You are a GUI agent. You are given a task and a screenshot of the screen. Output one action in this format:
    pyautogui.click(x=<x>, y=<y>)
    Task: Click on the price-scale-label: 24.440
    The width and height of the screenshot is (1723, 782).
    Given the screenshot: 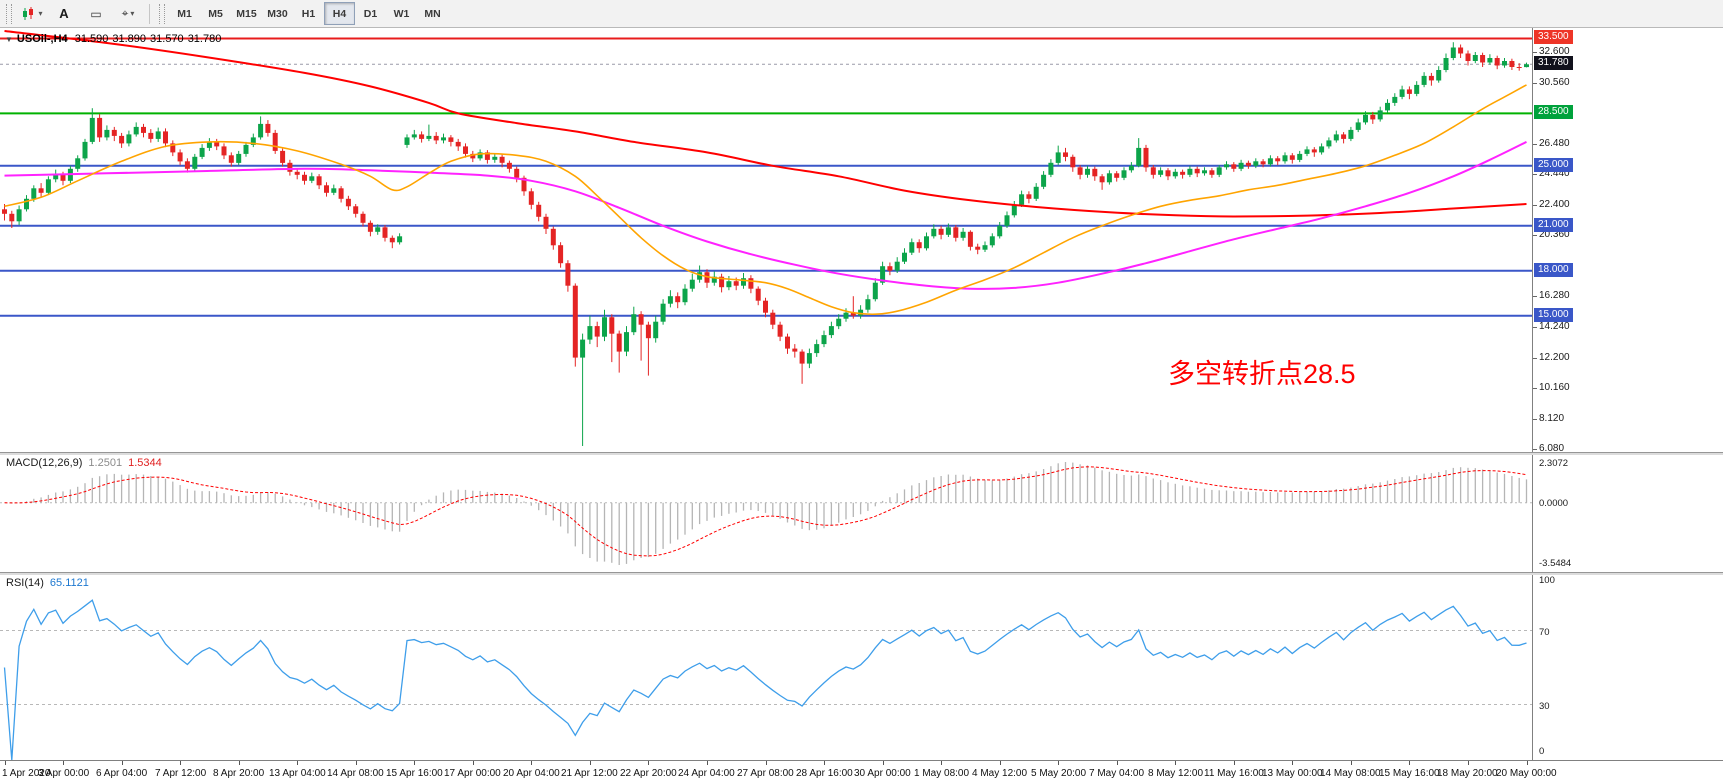 What is the action you would take?
    pyautogui.click(x=1554, y=173)
    